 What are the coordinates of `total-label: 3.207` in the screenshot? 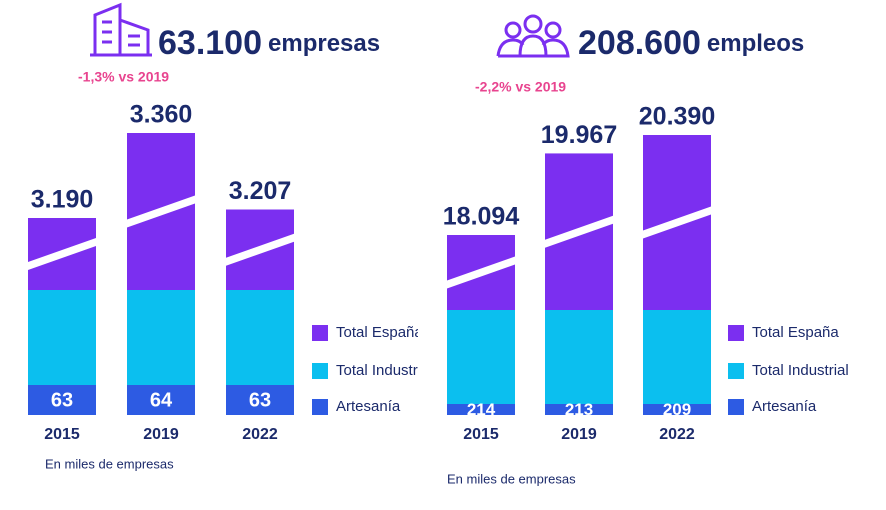 It's located at (260, 191).